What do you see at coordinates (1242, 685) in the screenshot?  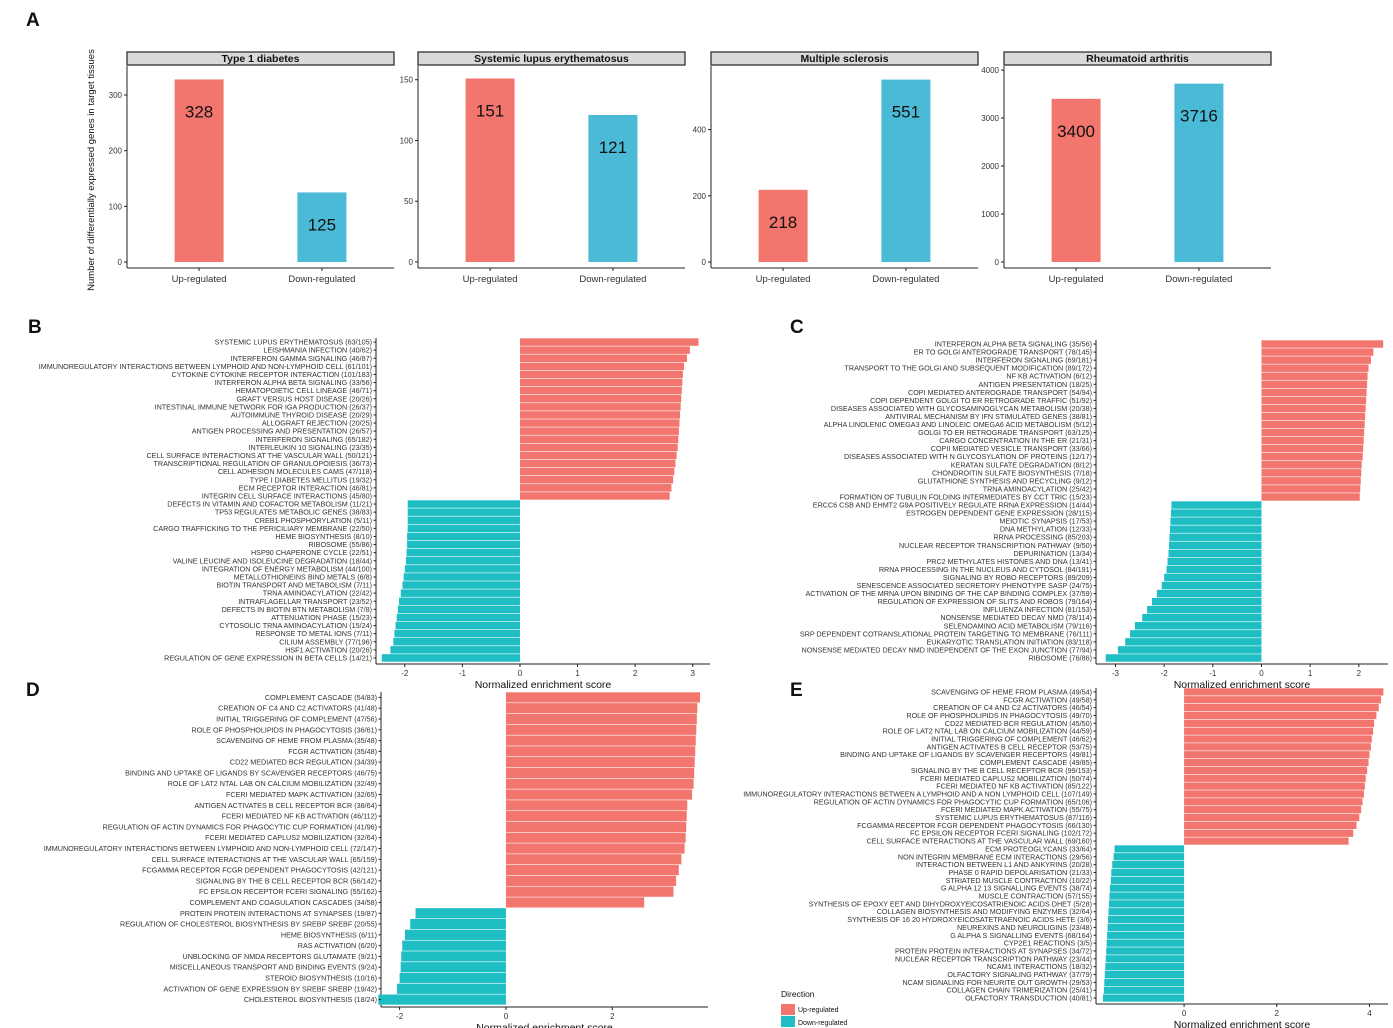 I see `x-axis-title: Normalized enrichment score` at bounding box center [1242, 685].